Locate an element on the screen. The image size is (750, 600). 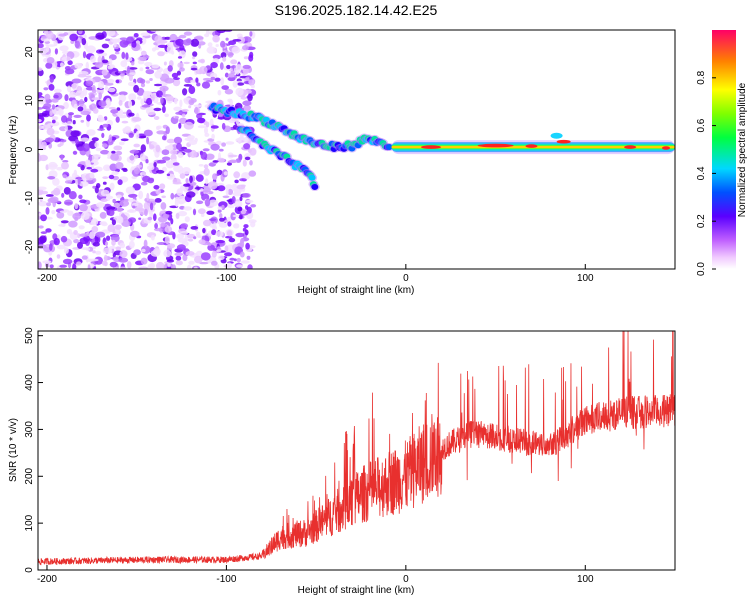
colorbar-tick-label: 0.4 is located at coordinates (701, 173).